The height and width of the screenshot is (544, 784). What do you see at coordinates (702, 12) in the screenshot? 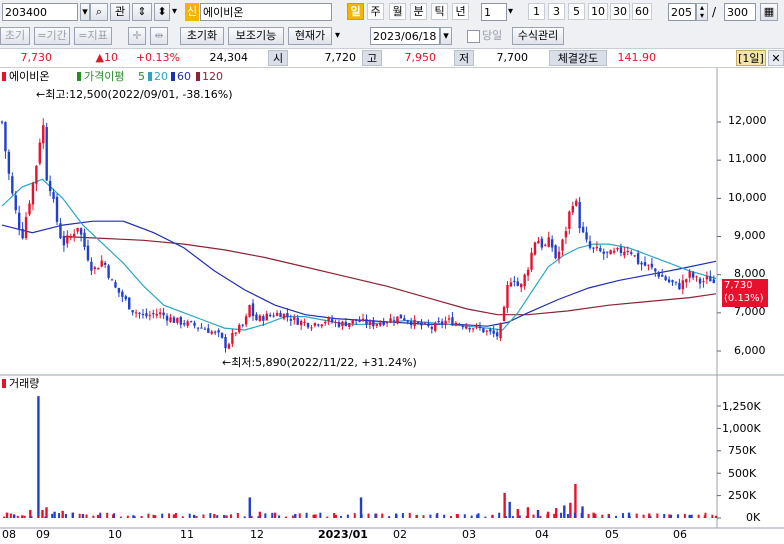
I see `count-stepper: ▴ ▾` at bounding box center [702, 12].